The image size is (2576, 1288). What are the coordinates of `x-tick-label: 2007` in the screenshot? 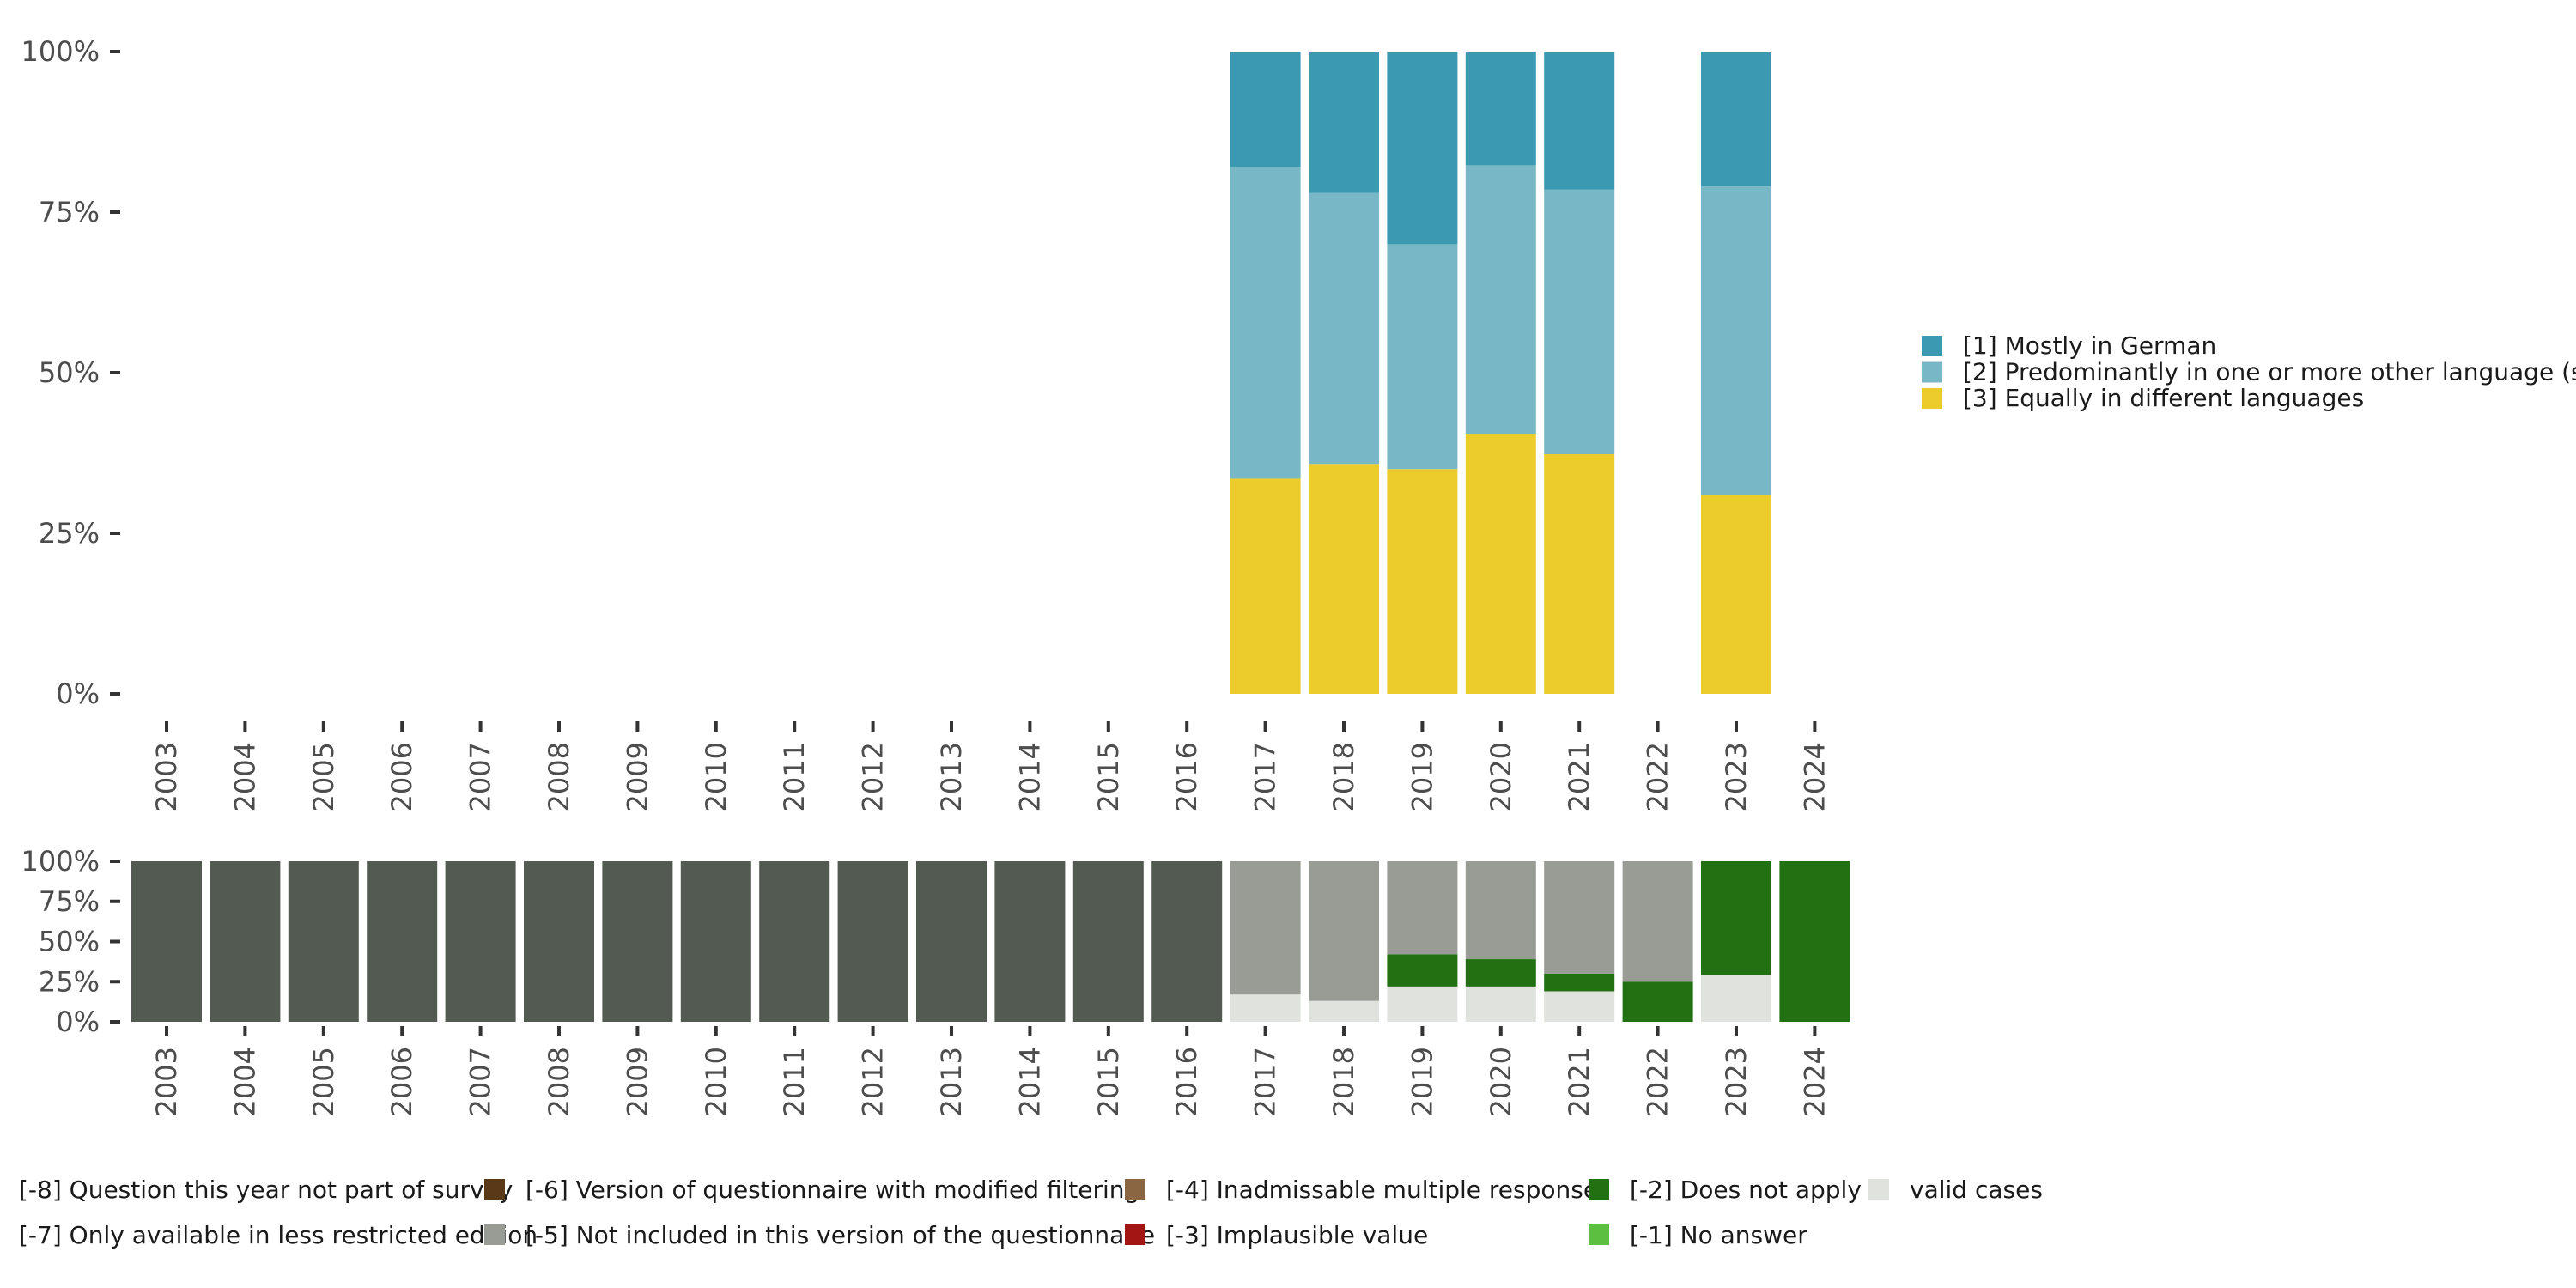 It's located at (481, 1081).